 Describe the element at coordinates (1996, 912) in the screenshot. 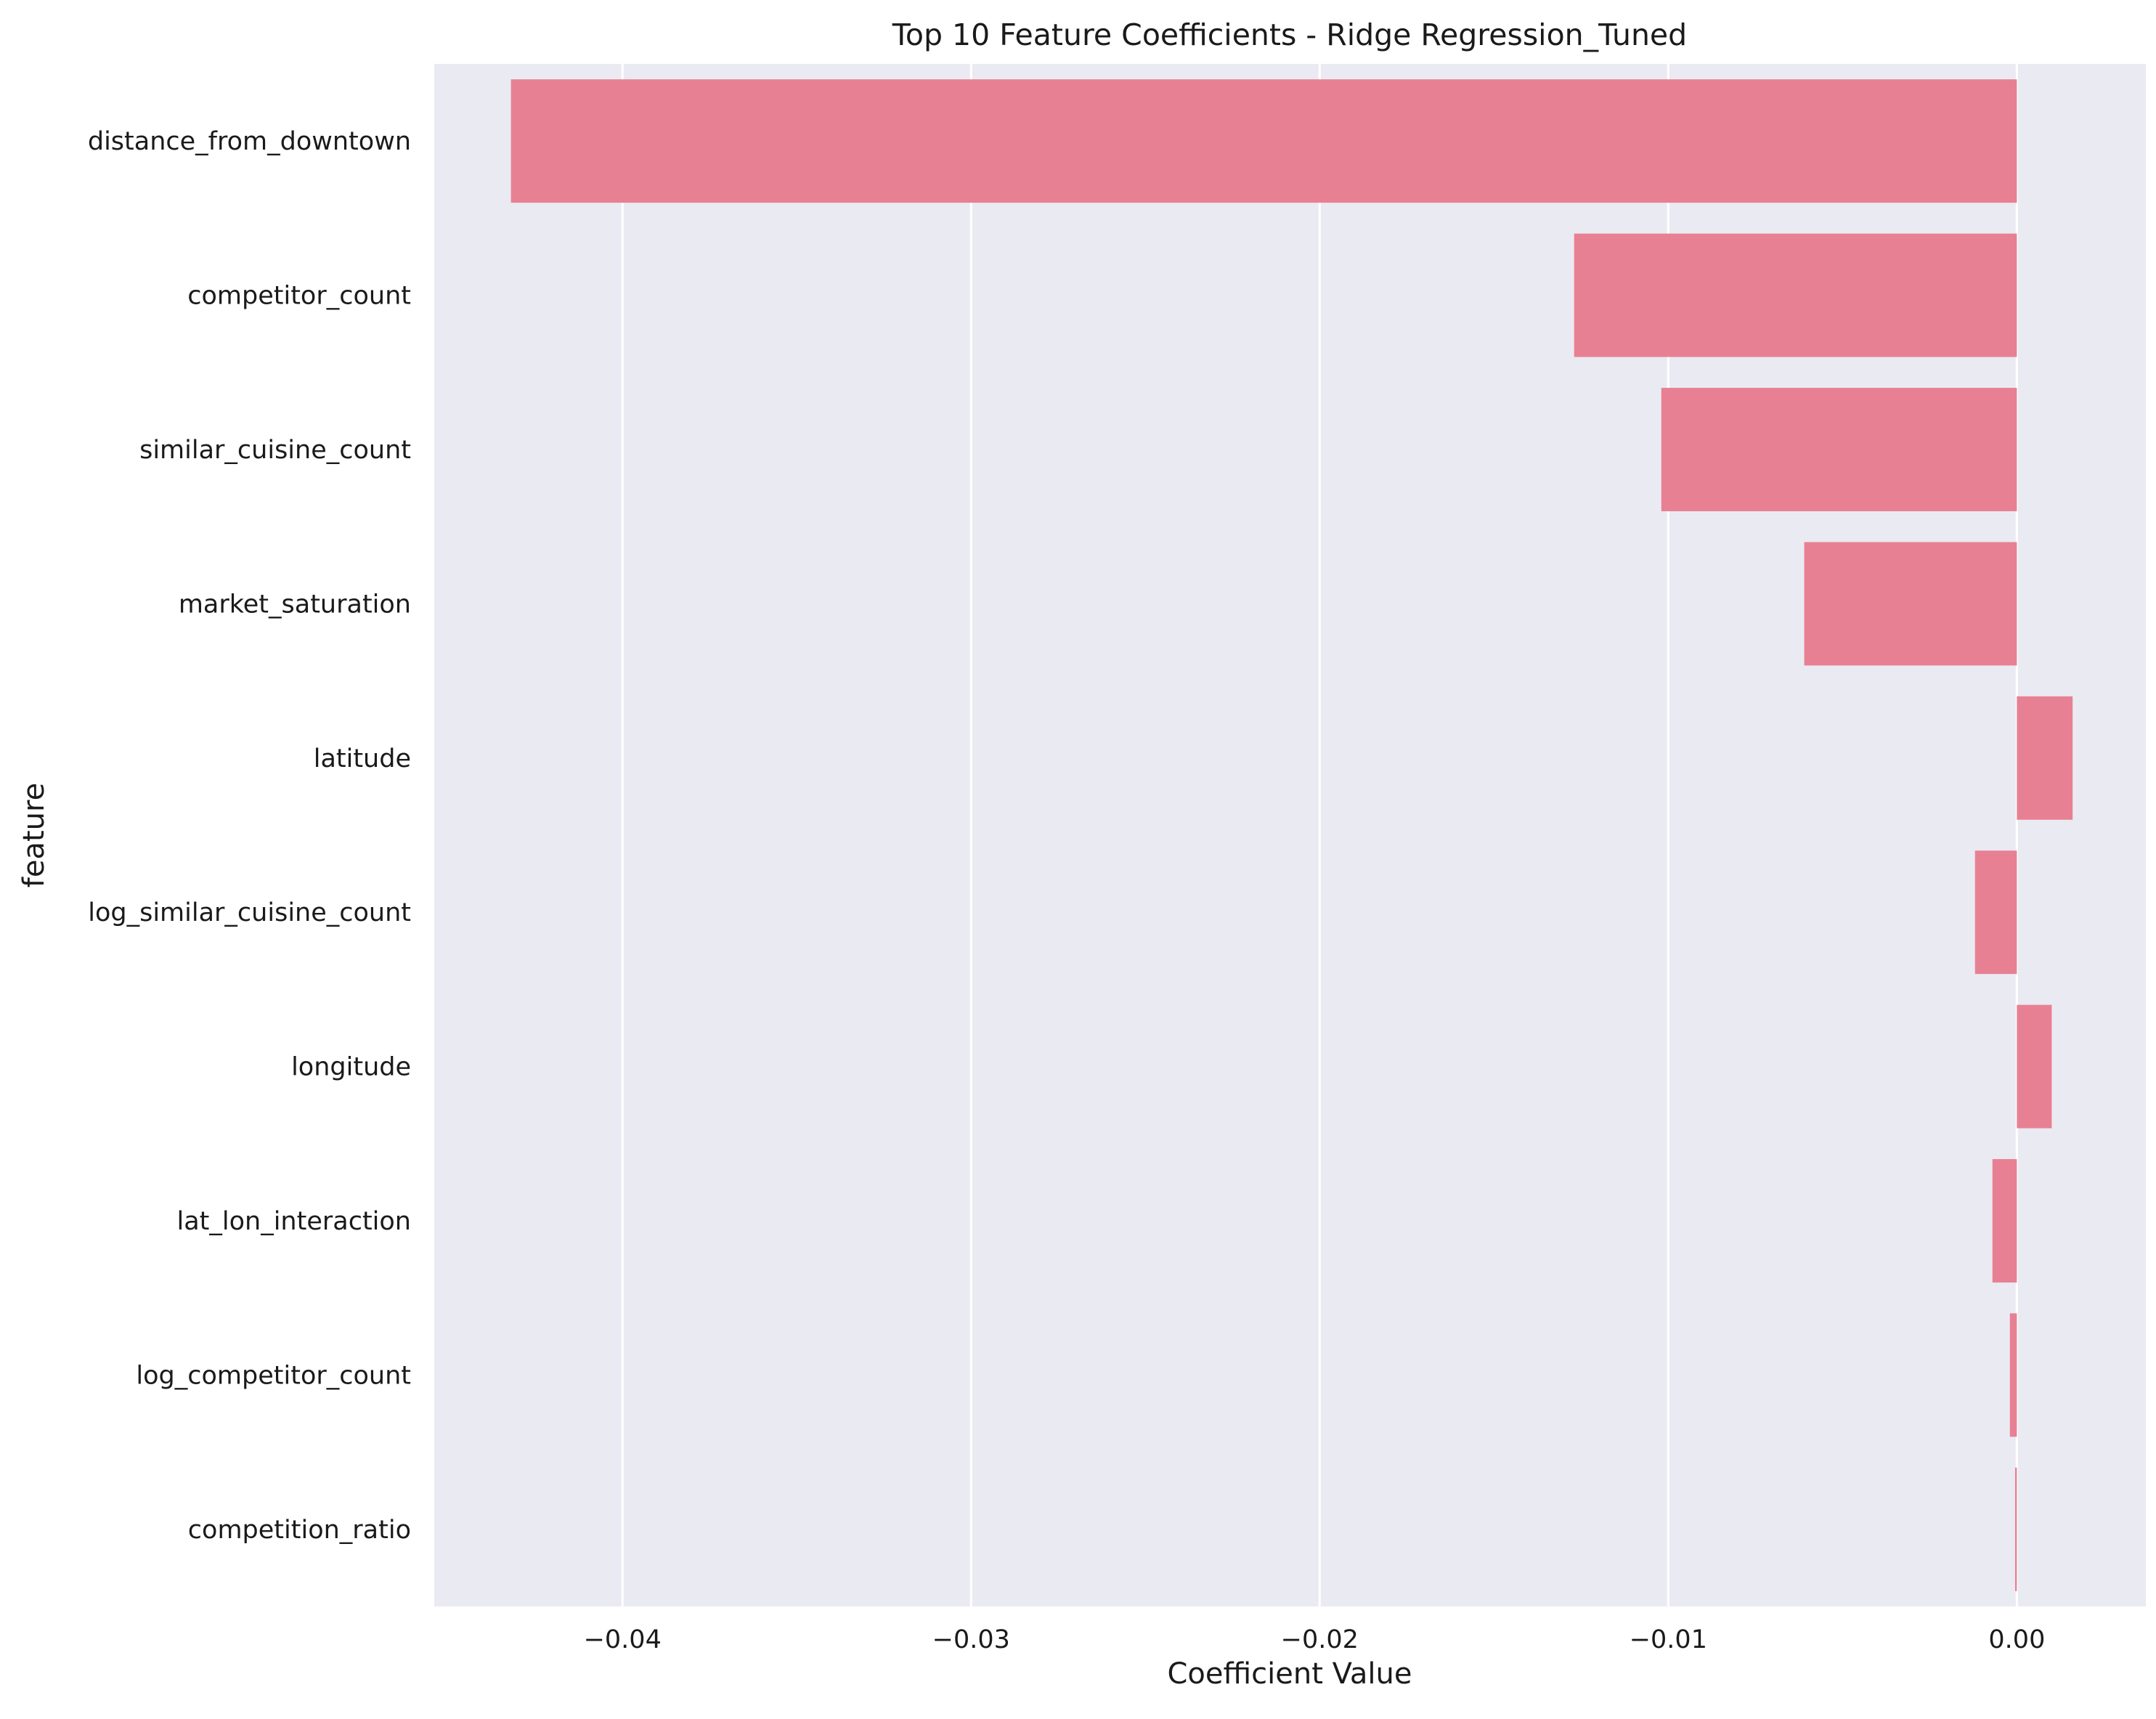

I see `bar-log-similar-cuisine-count` at that location.